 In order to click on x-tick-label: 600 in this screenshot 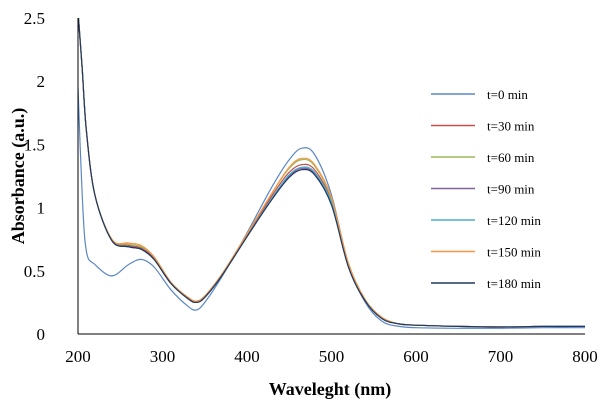, I will do `click(416, 356)`.